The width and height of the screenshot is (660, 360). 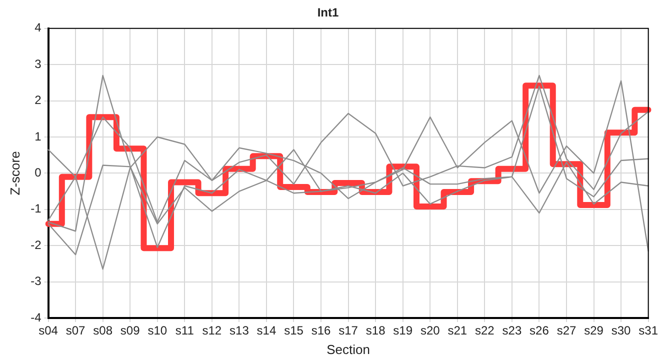 What do you see at coordinates (321, 331) in the screenshot?
I see `x-tick-label: s16` at bounding box center [321, 331].